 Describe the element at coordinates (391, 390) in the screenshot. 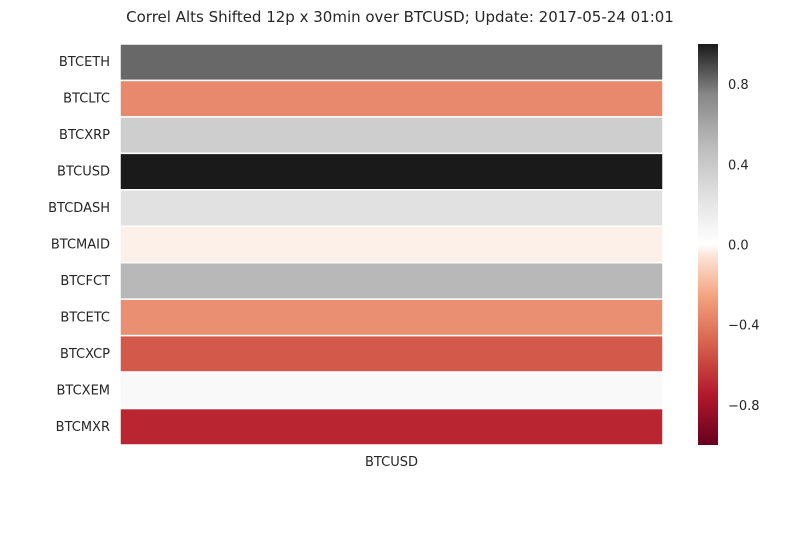

I see `heatmap-cell-btcxem` at that location.